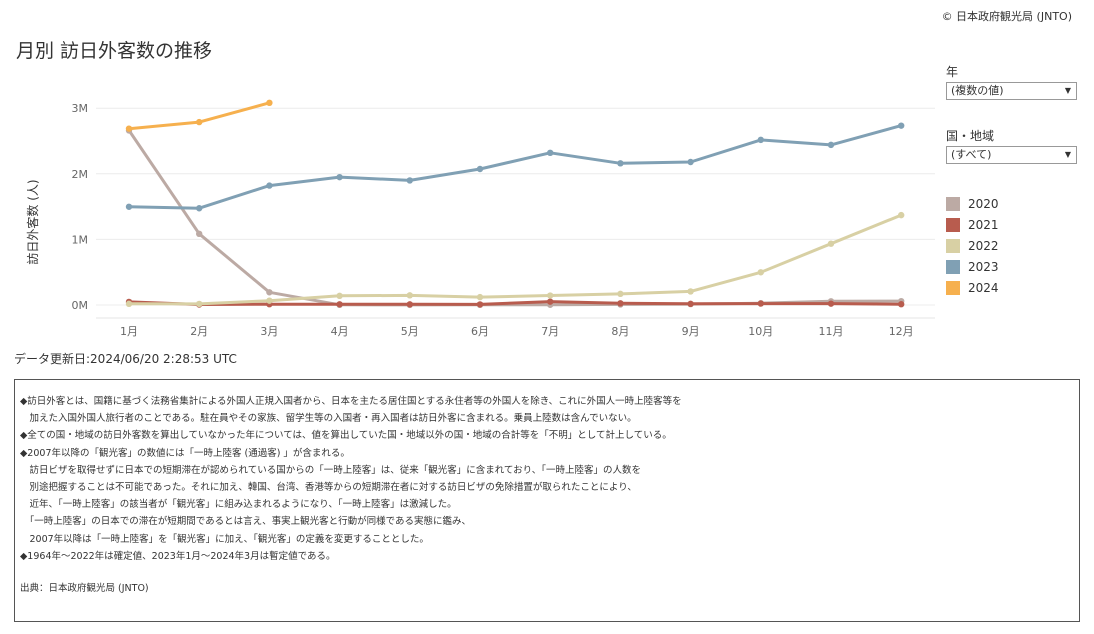 This screenshot has width=1094, height=634. I want to click on y-axis-title: 訪日外客数 (人), so click(32, 221).